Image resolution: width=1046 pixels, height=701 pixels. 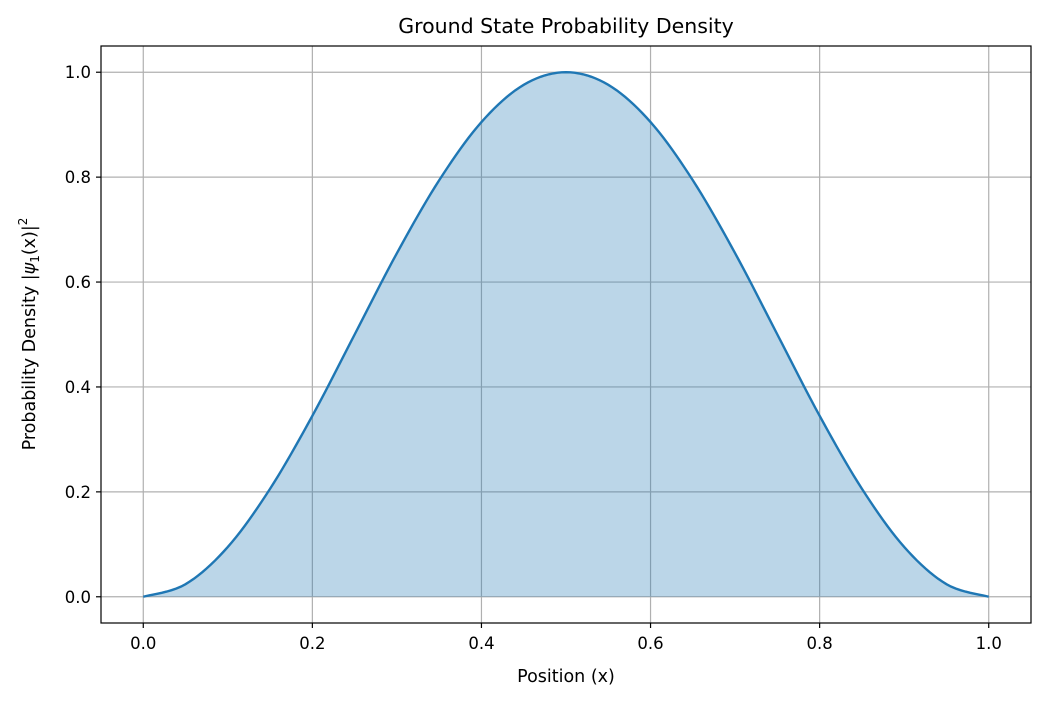 What do you see at coordinates (78, 387) in the screenshot?
I see `y-tick-label: 0.4` at bounding box center [78, 387].